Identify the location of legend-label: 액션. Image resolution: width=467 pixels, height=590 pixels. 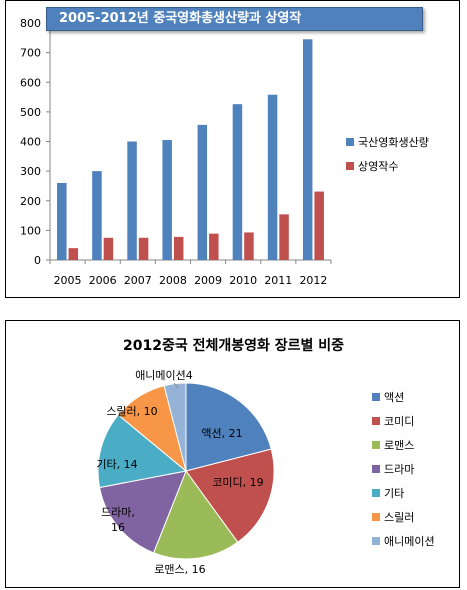
(394, 397).